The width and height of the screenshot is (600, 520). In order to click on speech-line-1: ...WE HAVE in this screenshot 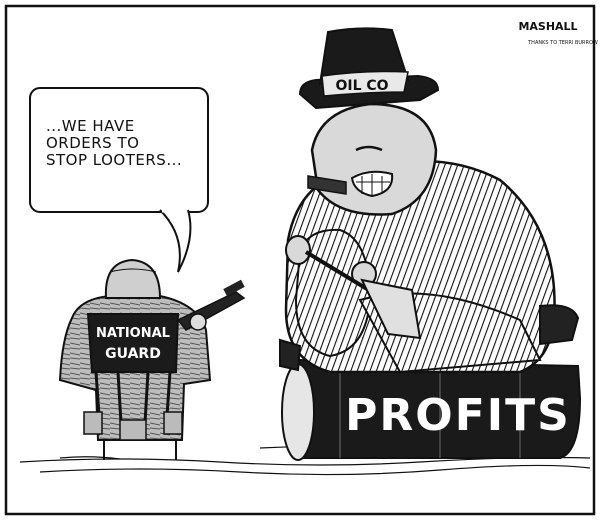, I will do `click(90, 126)`.